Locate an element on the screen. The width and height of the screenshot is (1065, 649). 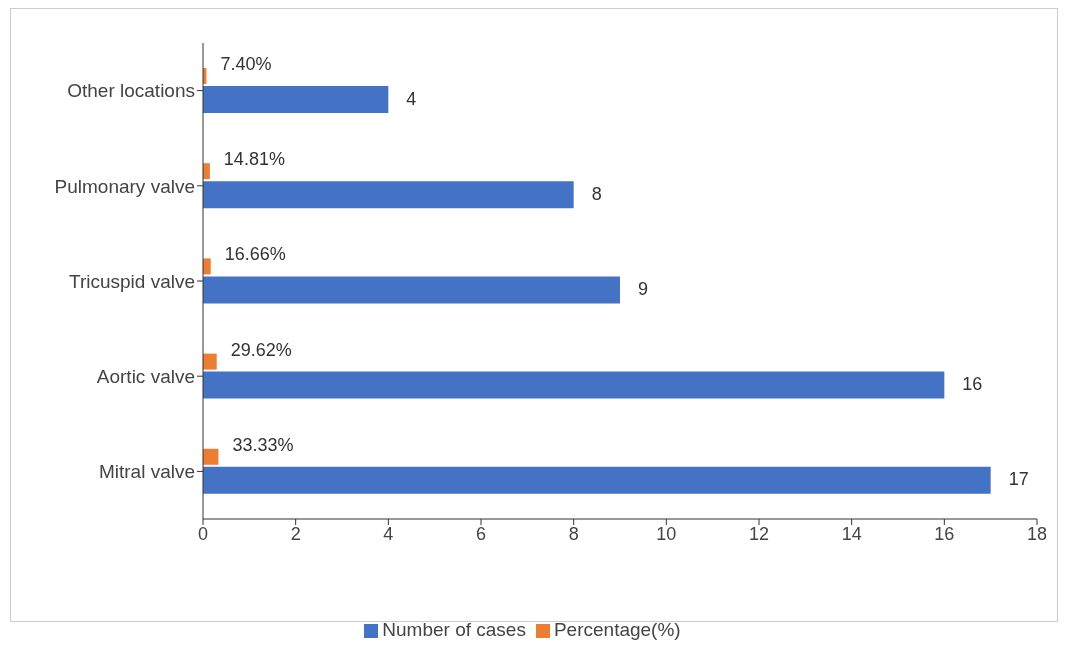
y-tick-label: Aortic valve is located at coordinates (145, 376).